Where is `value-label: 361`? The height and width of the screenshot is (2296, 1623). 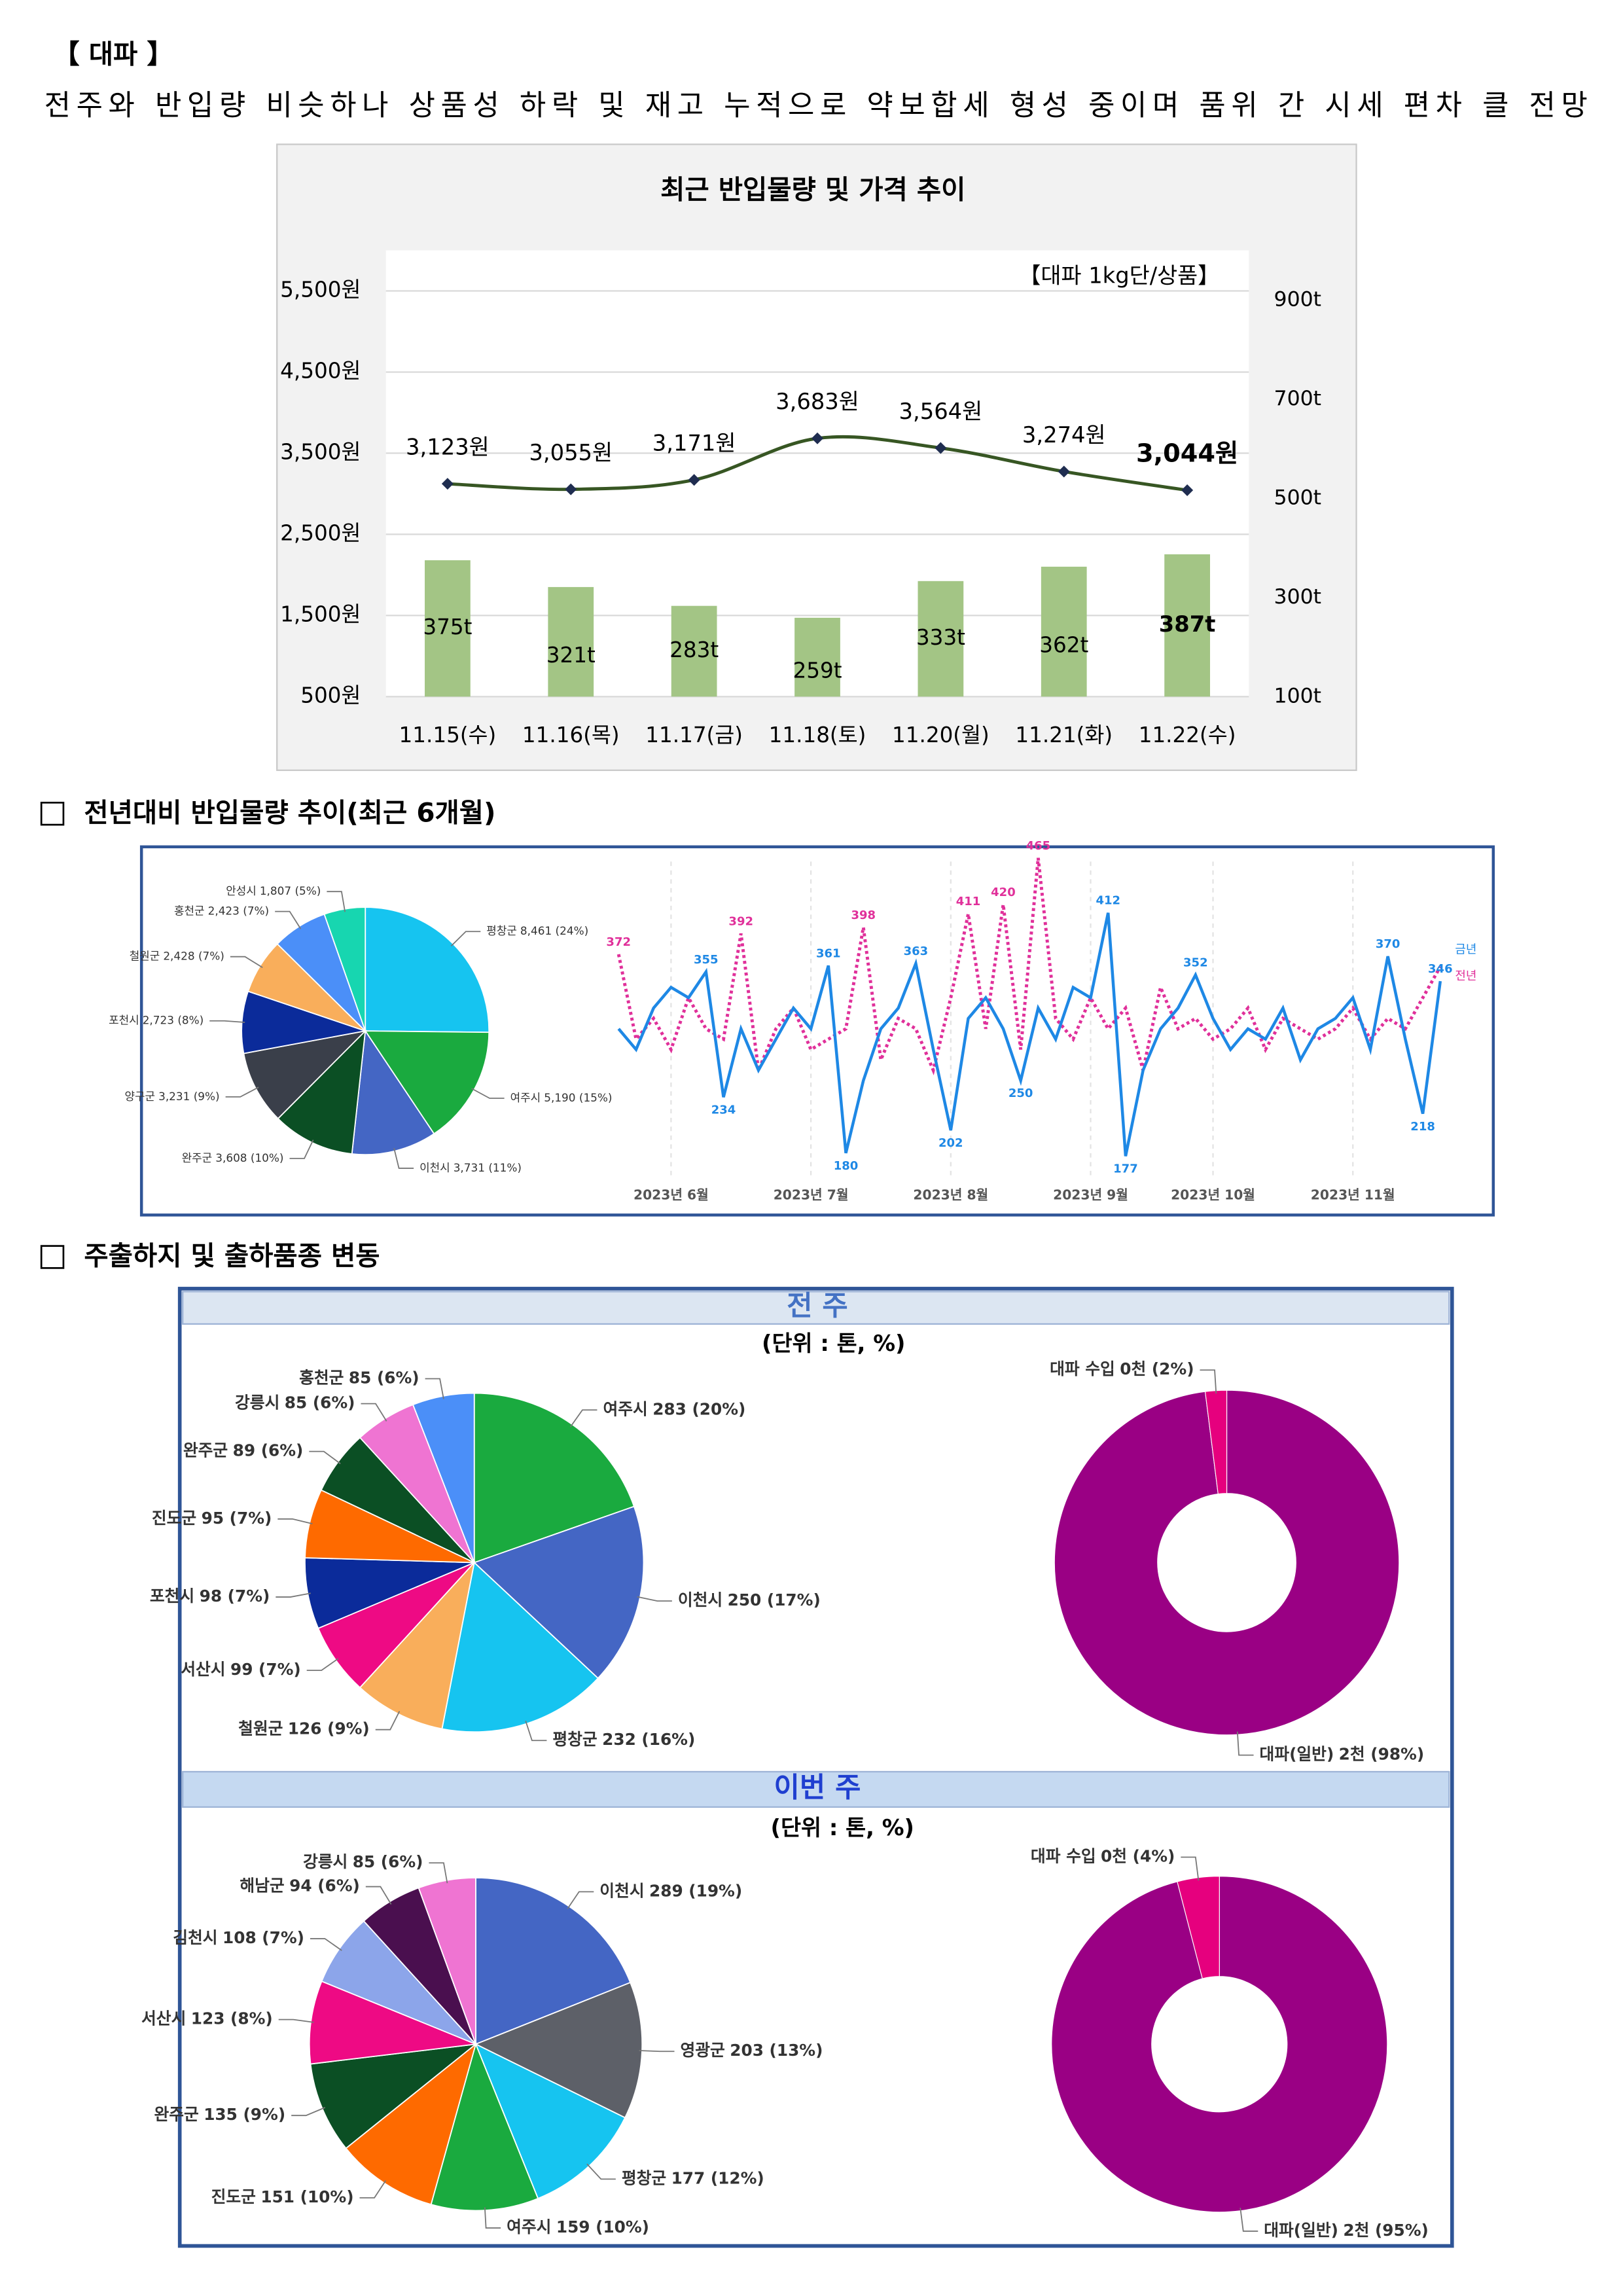 value-label: 361 is located at coordinates (828, 953).